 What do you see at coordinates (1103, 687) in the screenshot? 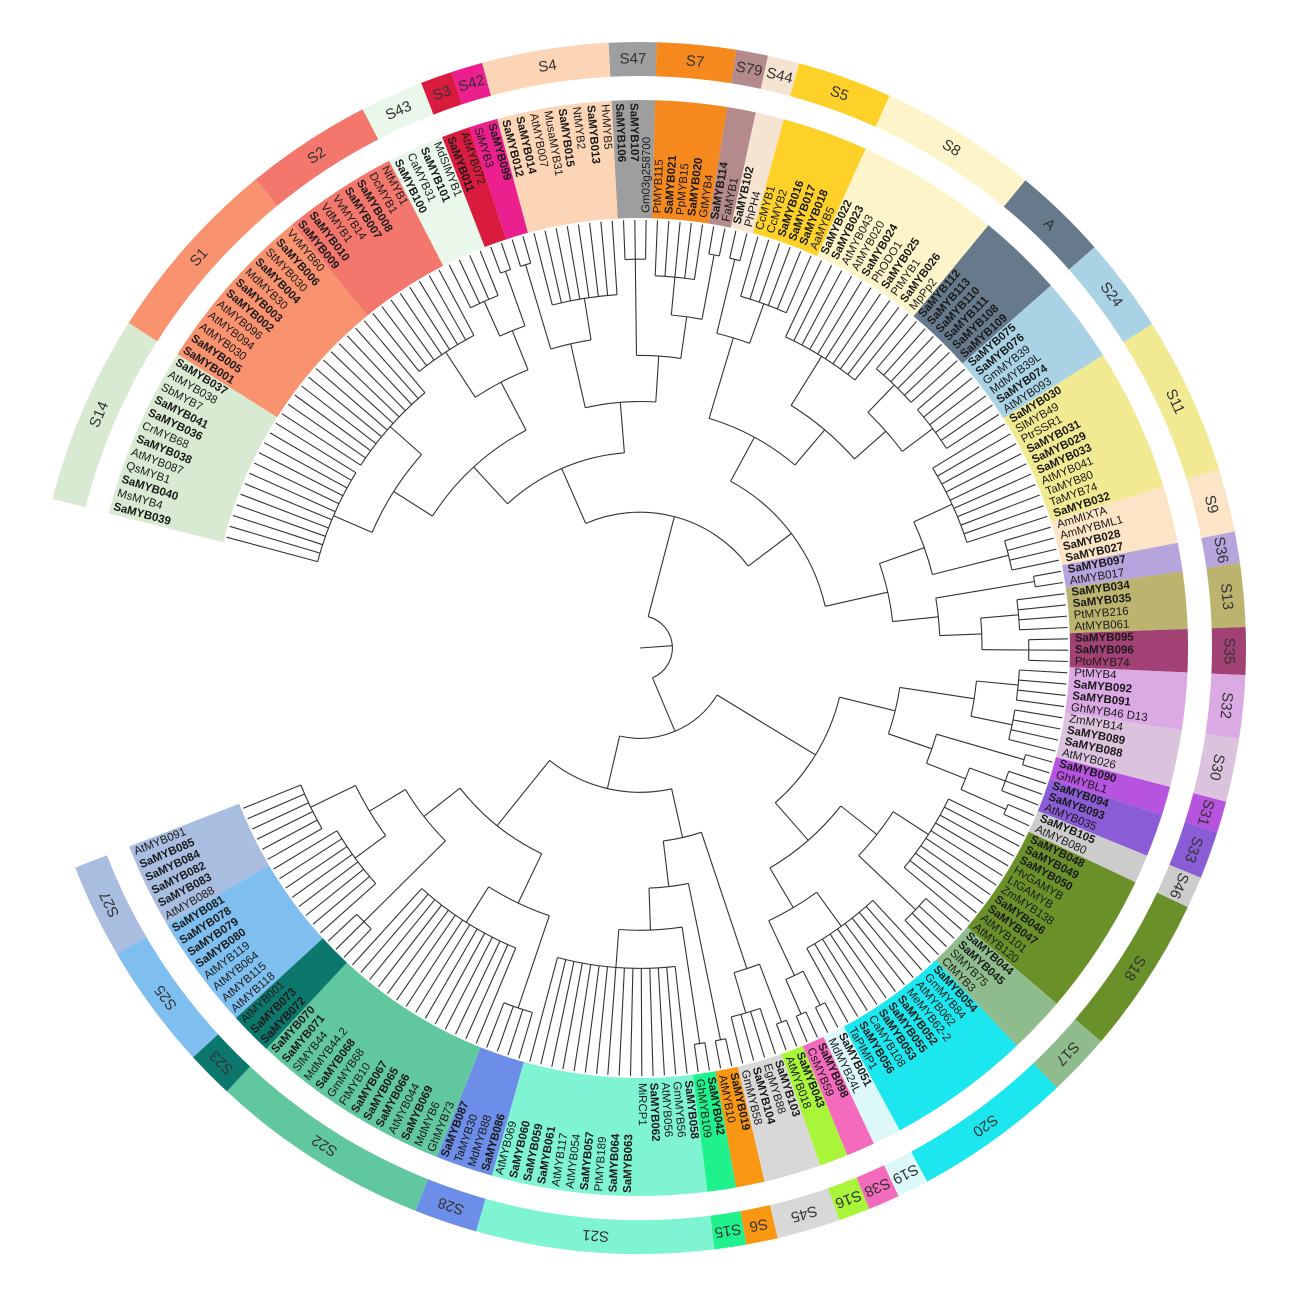
I see `taxon-label: SaMYB092` at bounding box center [1103, 687].